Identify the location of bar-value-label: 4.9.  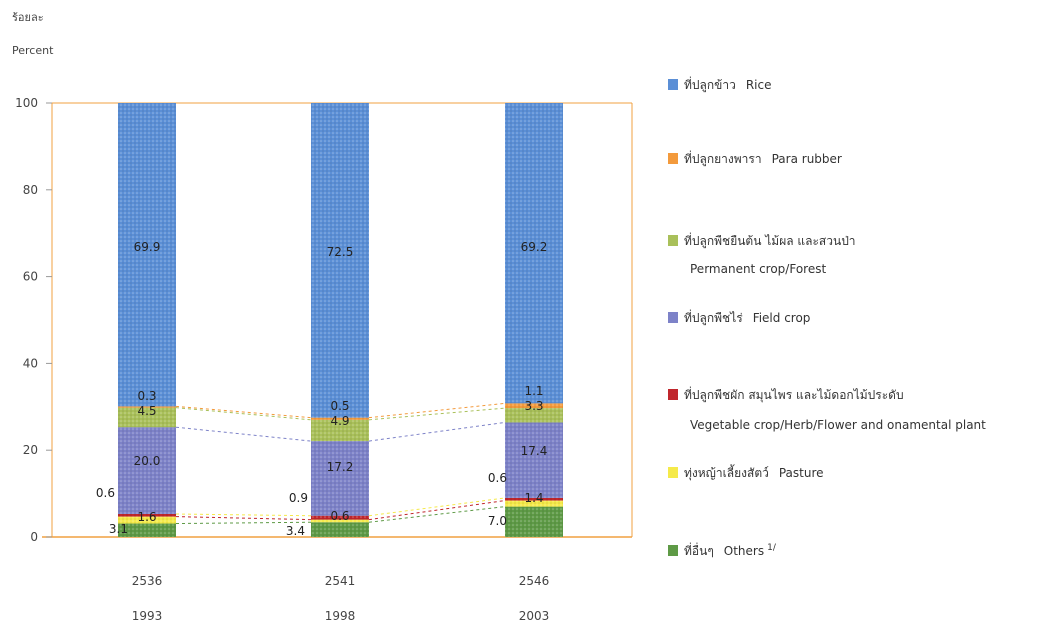
(339, 421).